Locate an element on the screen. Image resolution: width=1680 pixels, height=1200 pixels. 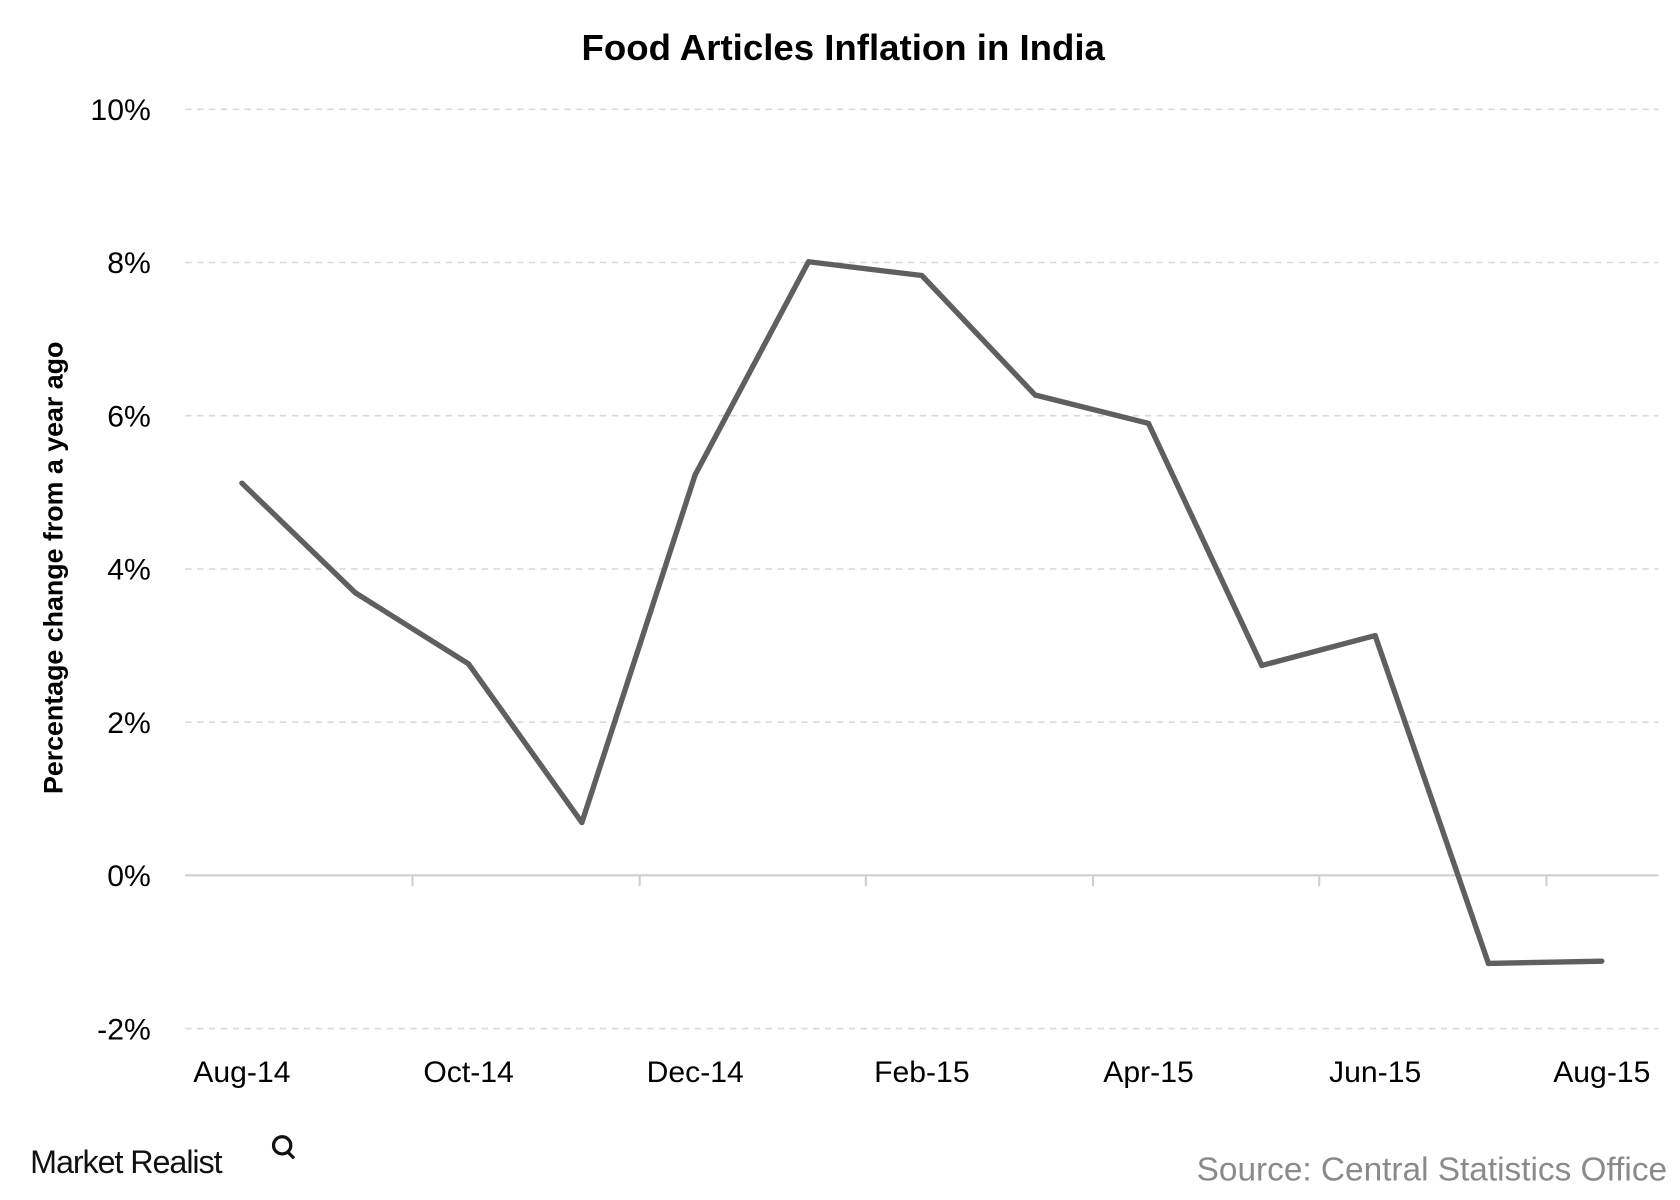
y-tick-label: 0% is located at coordinates (129, 876).